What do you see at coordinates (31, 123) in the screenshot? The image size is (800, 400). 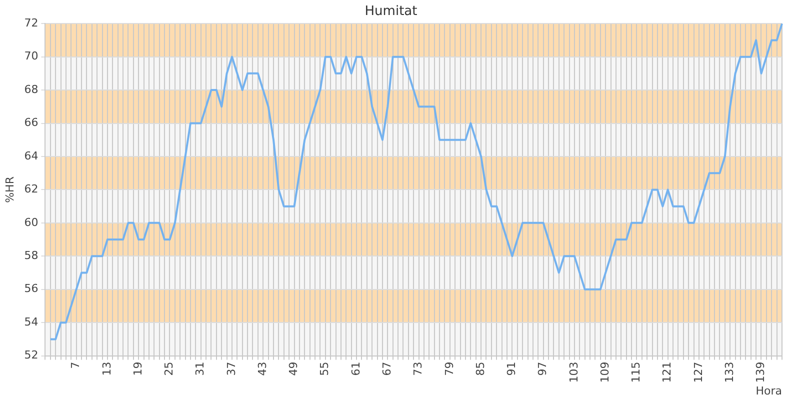 I see `y-tick-label: 66` at bounding box center [31, 123].